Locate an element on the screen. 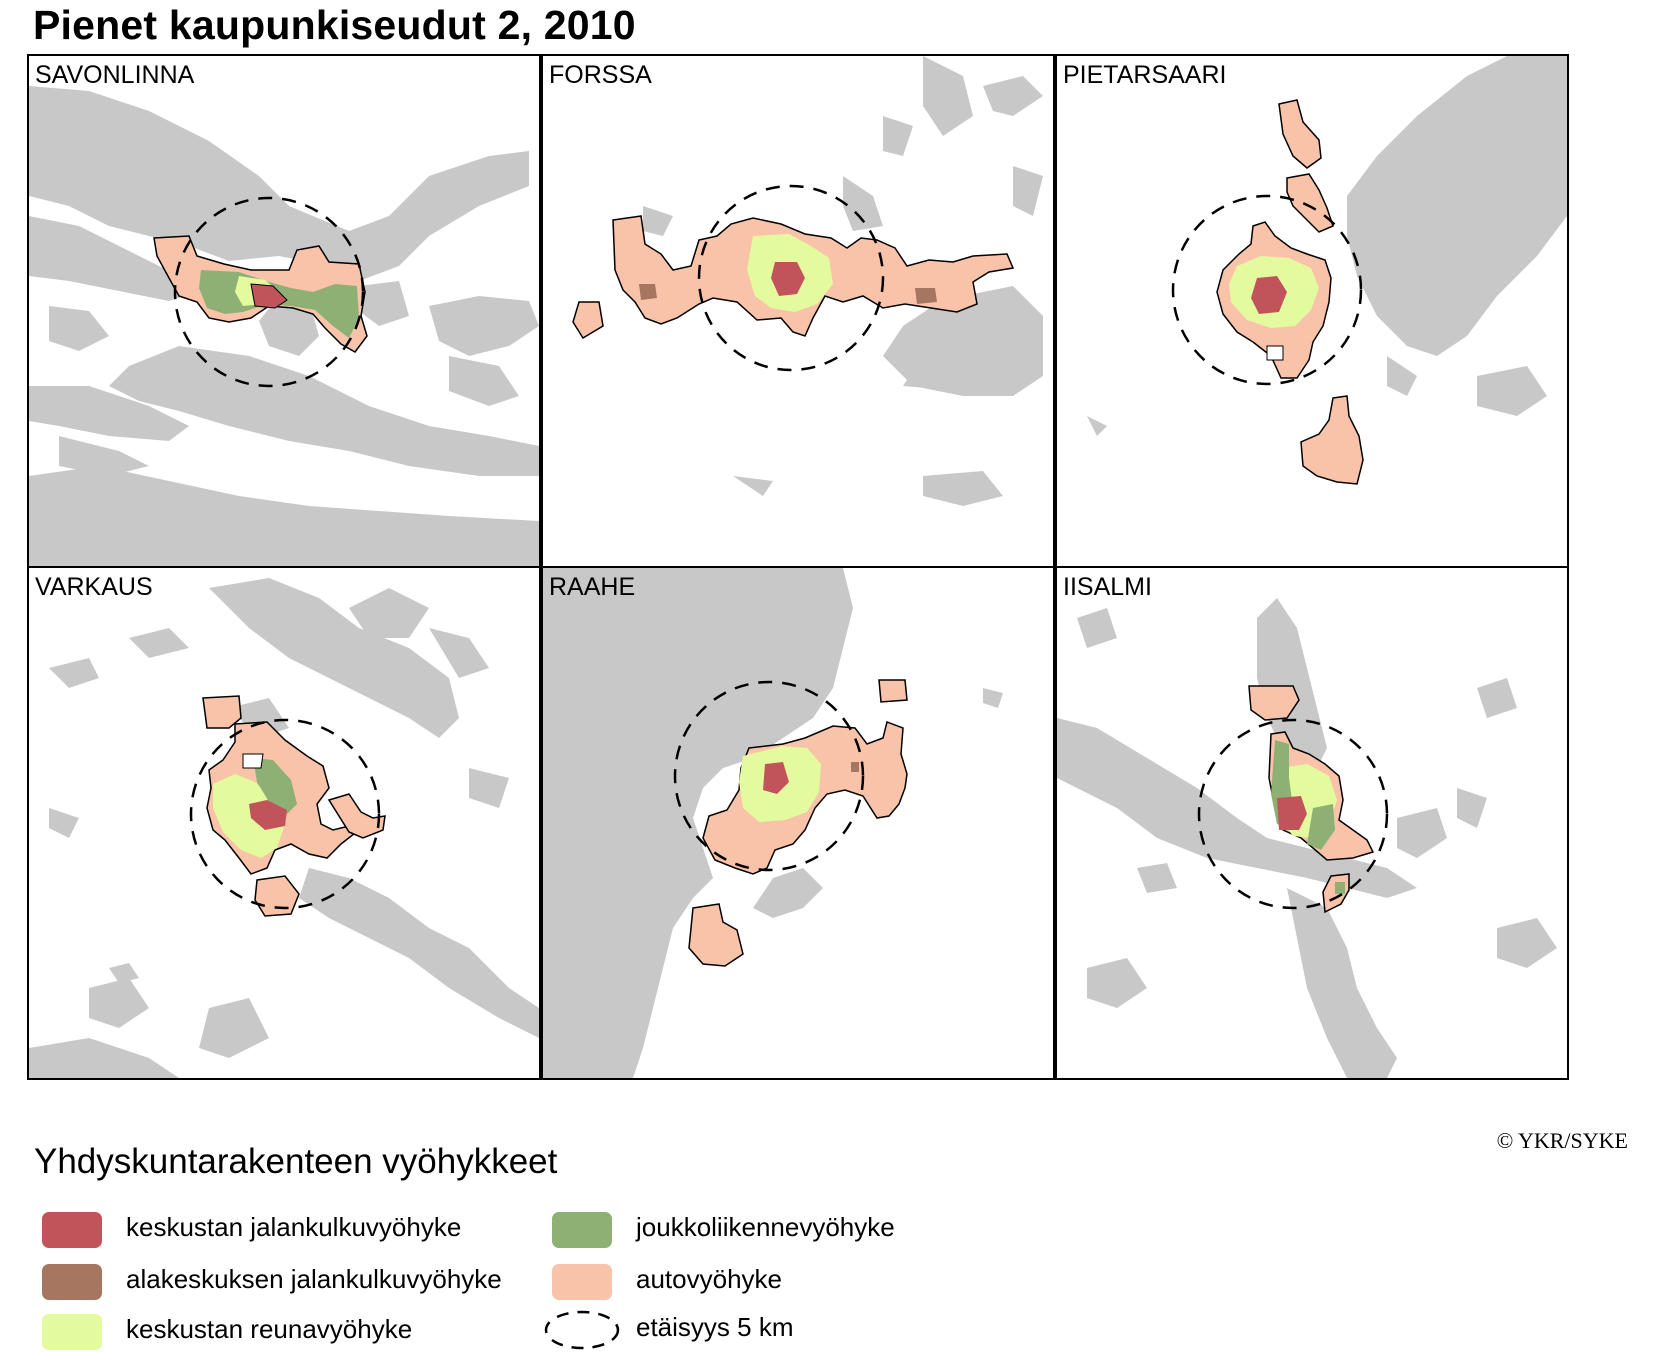  zones-pietarsaari is located at coordinates (1290, 292).